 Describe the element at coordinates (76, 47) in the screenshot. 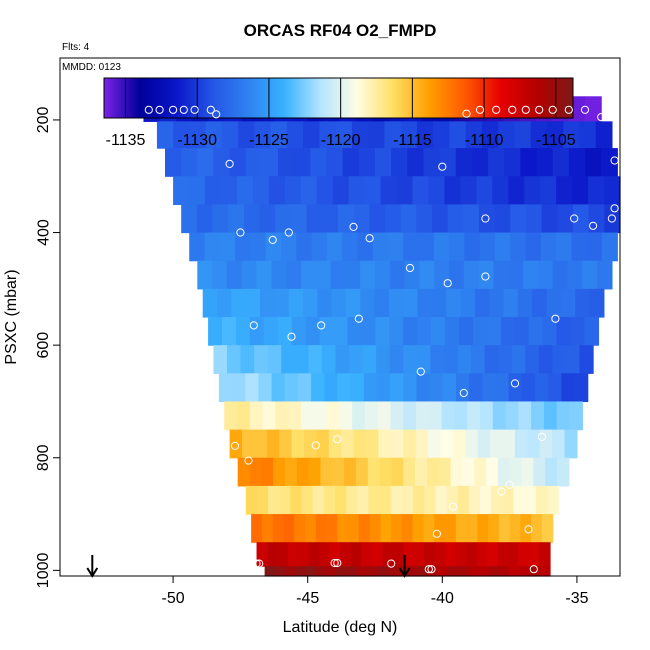

I see `flights-note: Flts: 4` at that location.